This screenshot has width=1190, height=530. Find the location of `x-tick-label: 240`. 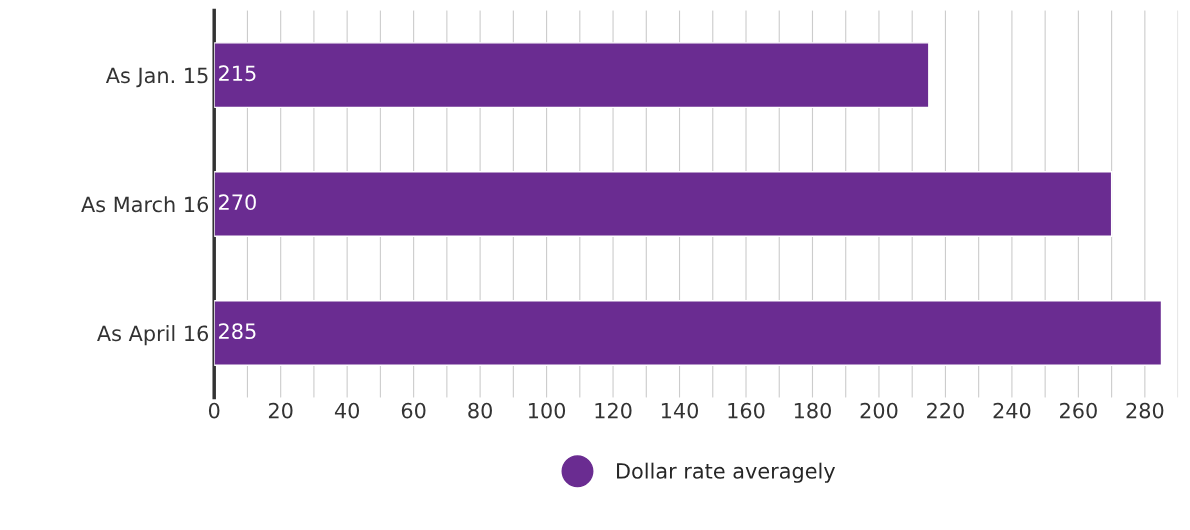

x-tick-label: 240 is located at coordinates (1012, 410).